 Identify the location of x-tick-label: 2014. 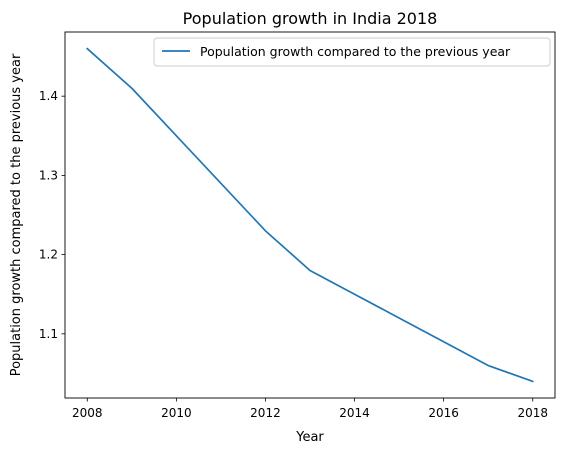
(354, 413).